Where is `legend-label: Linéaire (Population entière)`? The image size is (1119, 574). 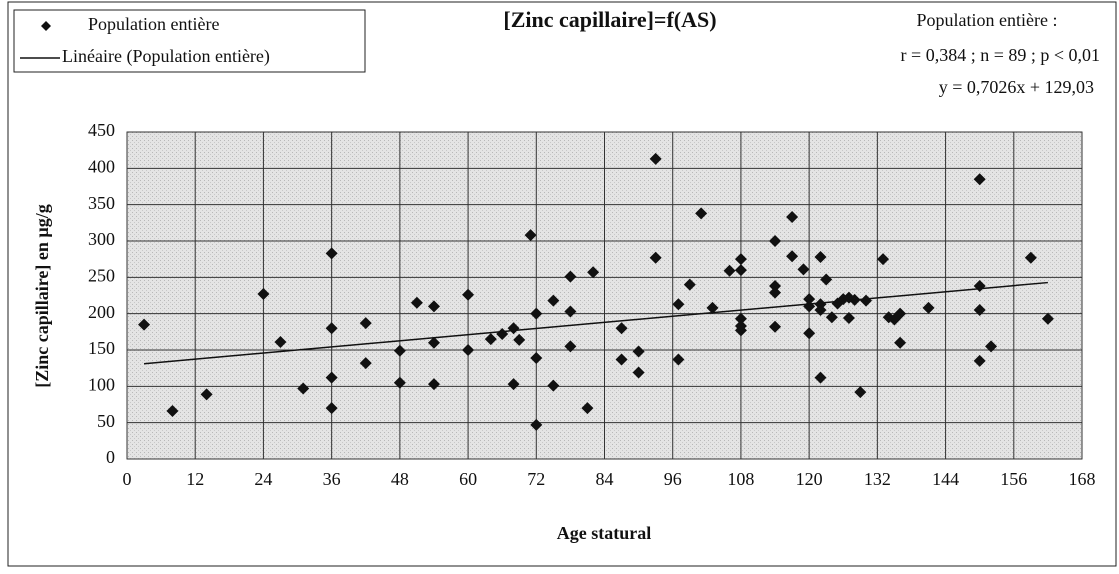
legend-label: Linéaire (Population entière) is located at coordinates (166, 56).